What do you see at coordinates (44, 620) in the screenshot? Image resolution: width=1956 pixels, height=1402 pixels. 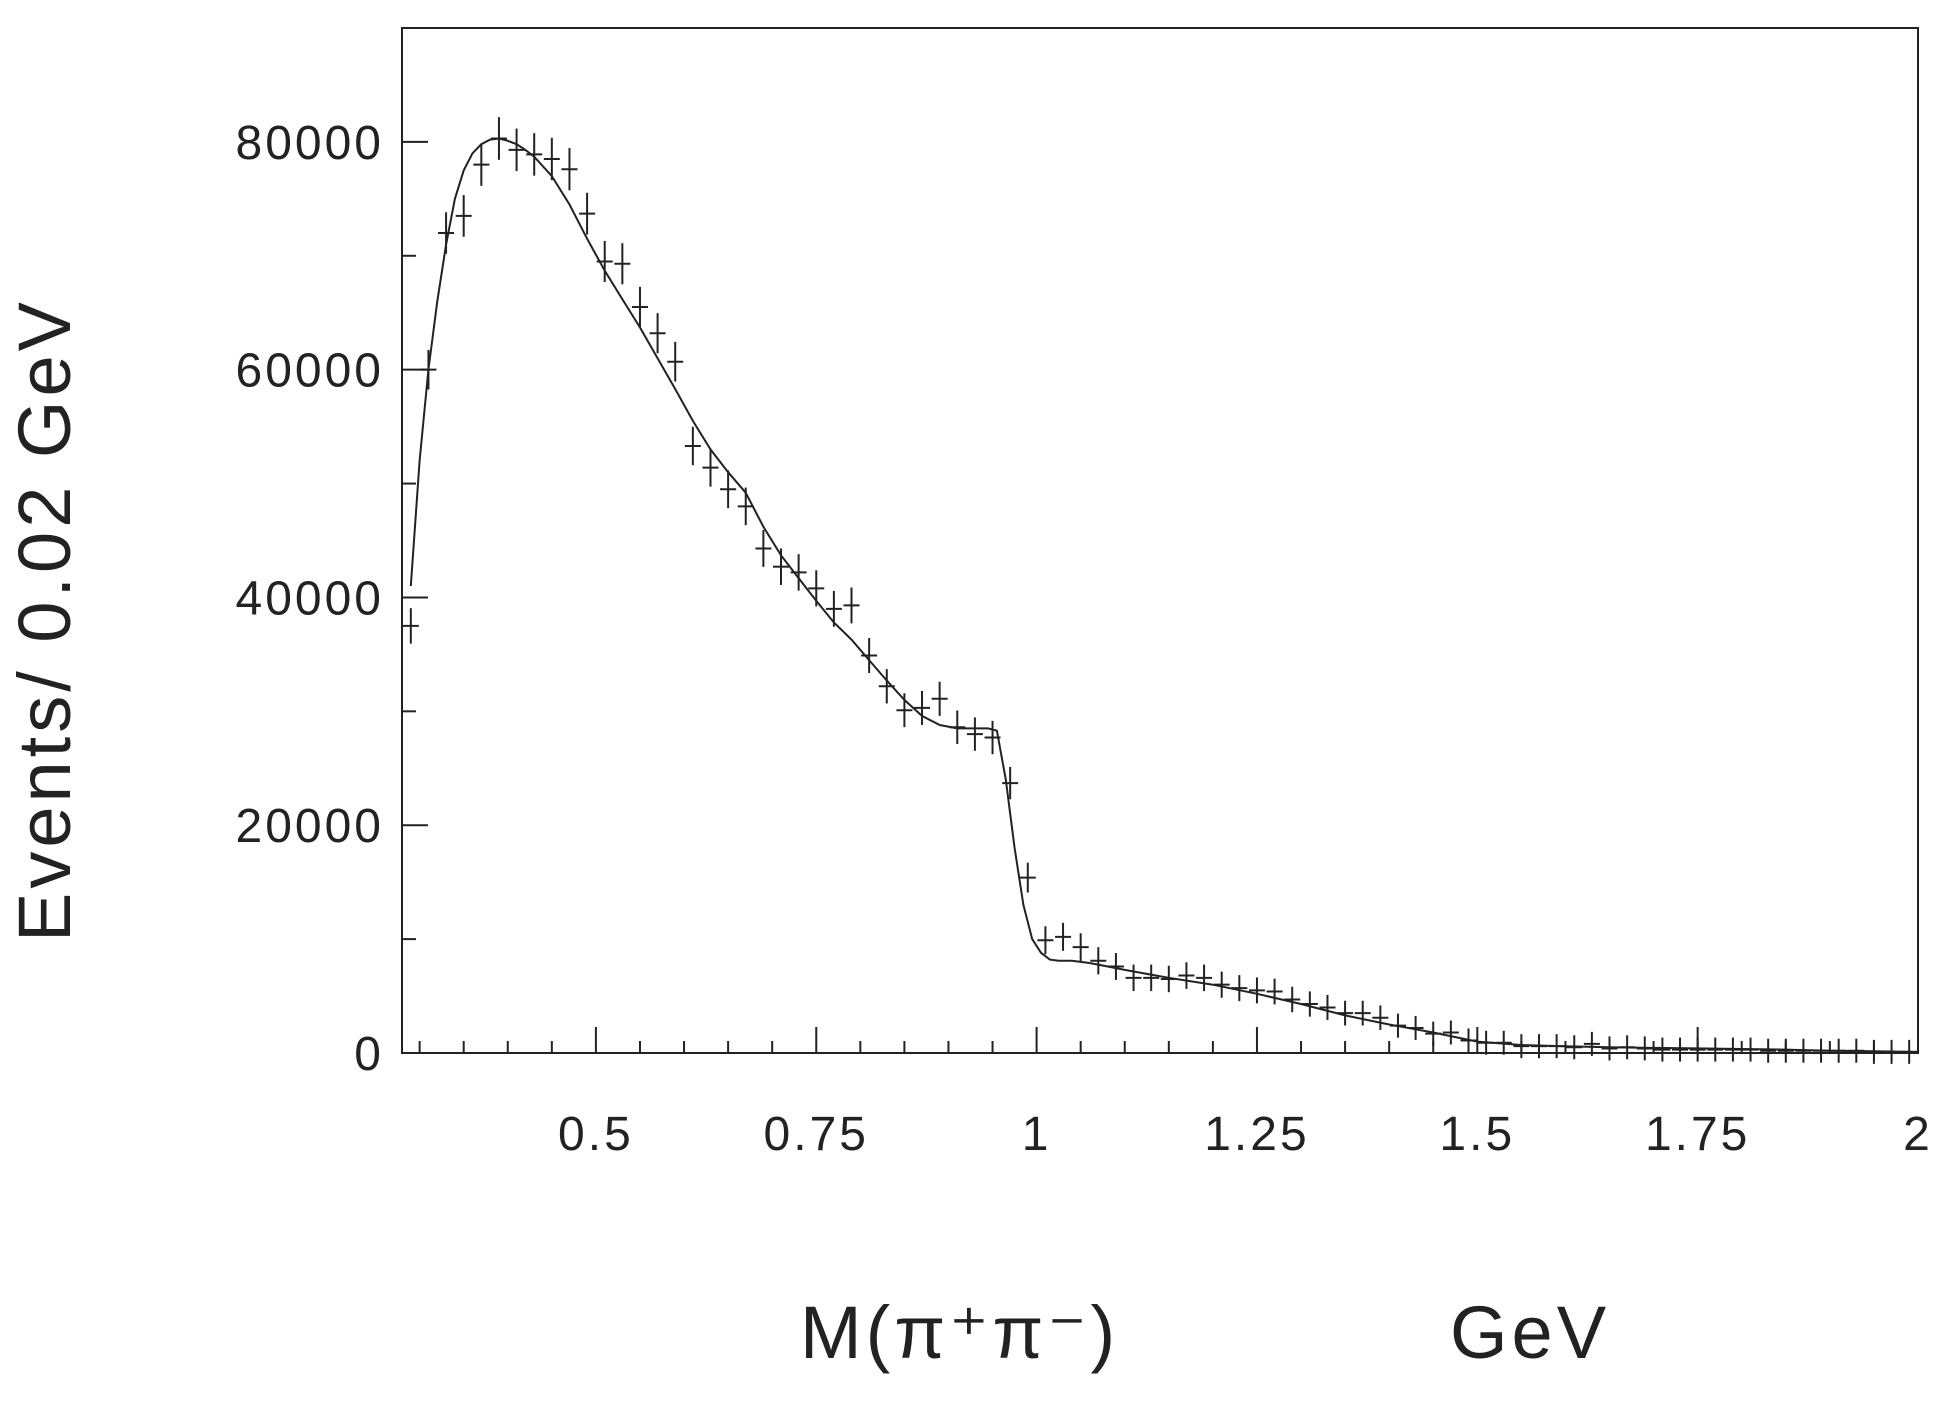 I see `y-axis-title: Events/ 0.02 GeV` at bounding box center [44, 620].